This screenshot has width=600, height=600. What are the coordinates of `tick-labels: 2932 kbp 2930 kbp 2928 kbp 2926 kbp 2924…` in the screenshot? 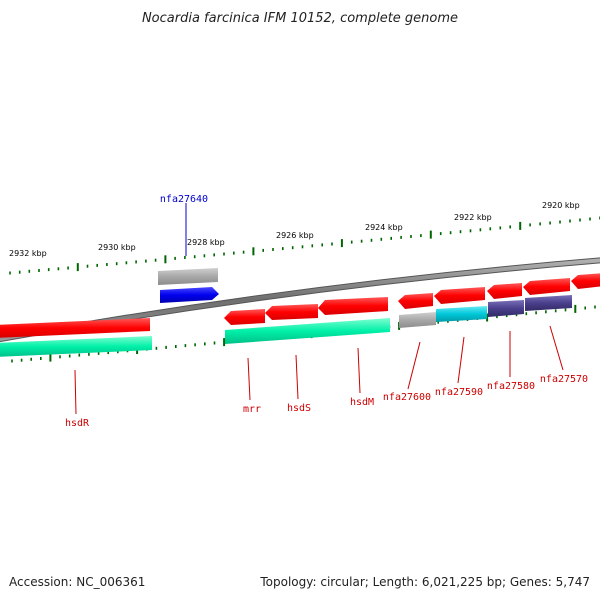 It's located at (294, 229).